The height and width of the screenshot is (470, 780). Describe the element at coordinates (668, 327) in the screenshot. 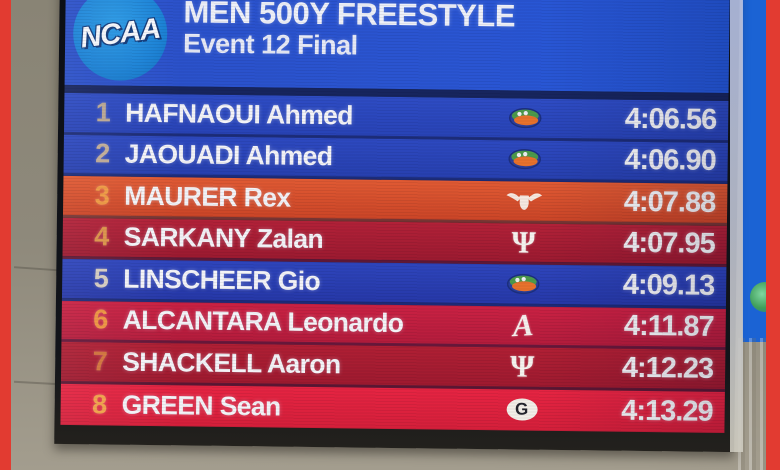

I see `result-time: 4:11.87` at that location.